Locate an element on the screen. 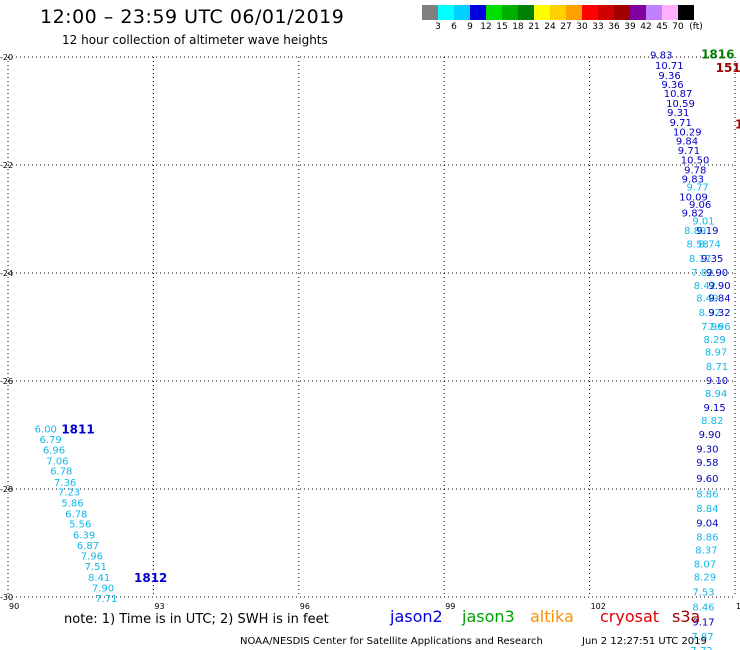 The height and width of the screenshot is (650, 740). wave-height-point: 10.59 is located at coordinates (680, 104).